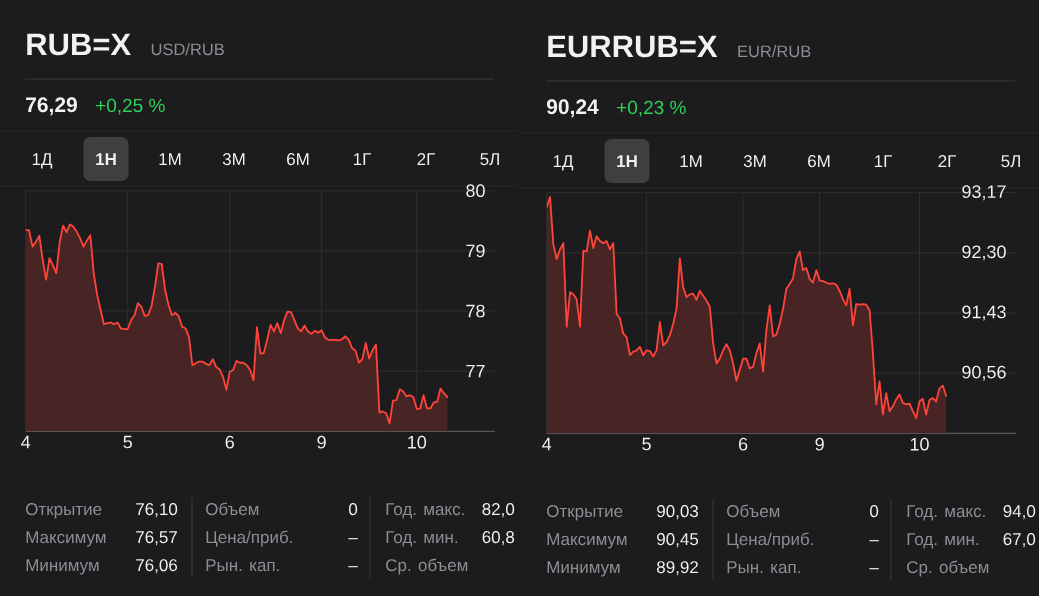  What do you see at coordinates (475, 371) in the screenshot?
I see `y-tick-label: 77` at bounding box center [475, 371].